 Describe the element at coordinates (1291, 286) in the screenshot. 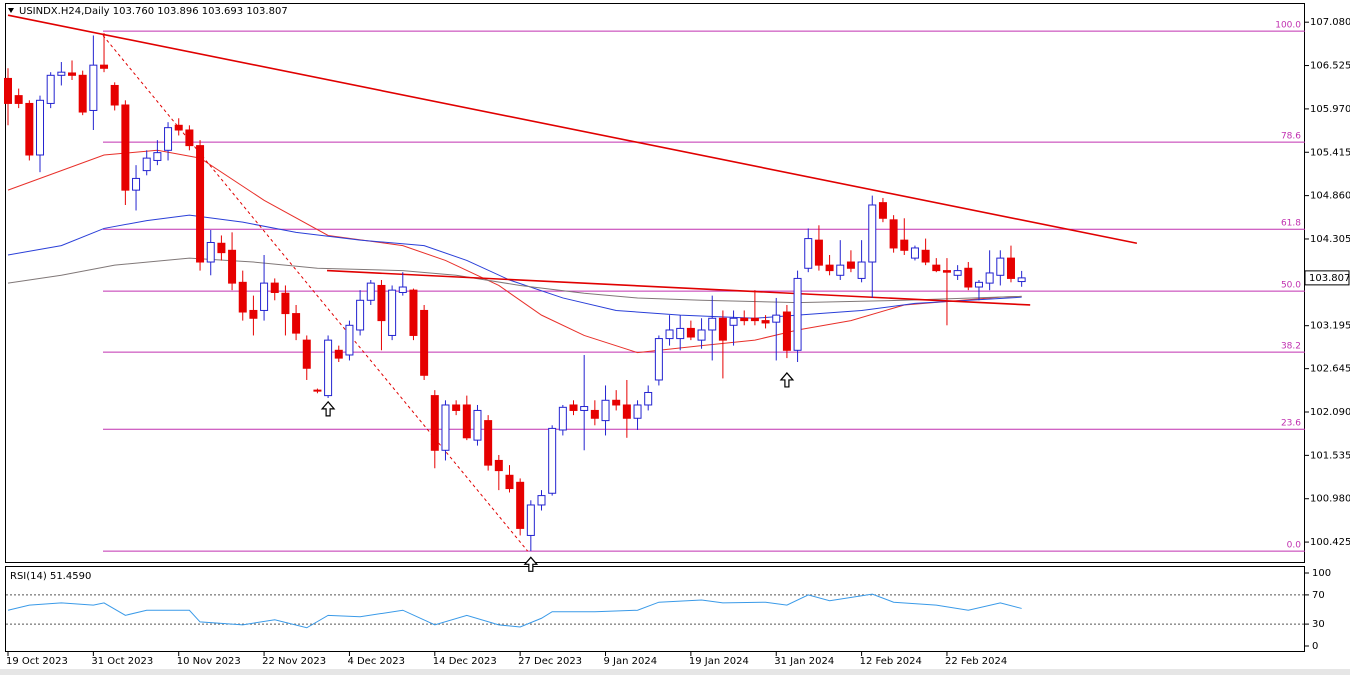

I see `fib-label: 50.0` at that location.